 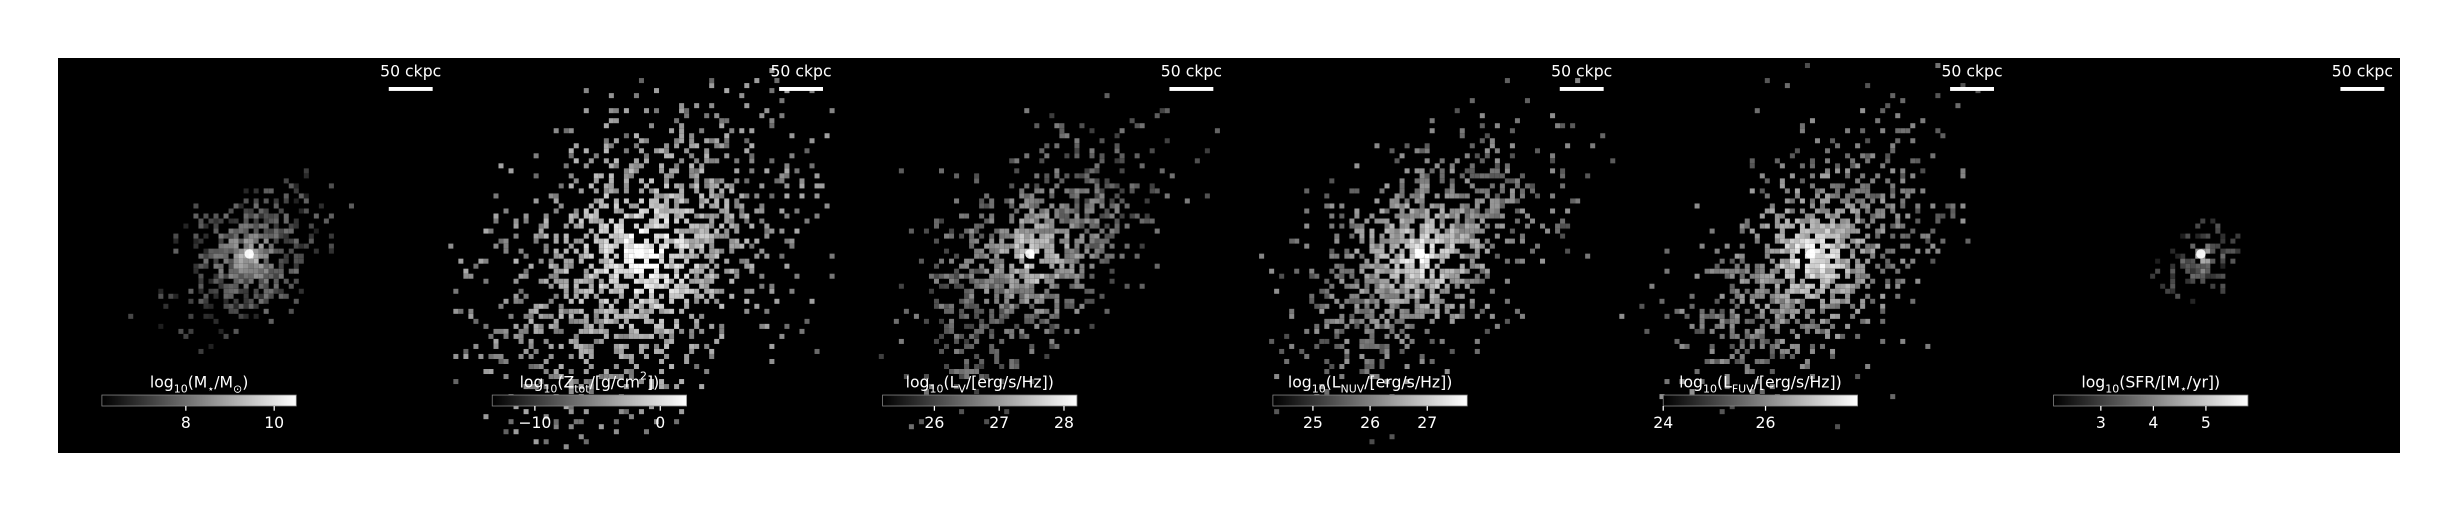 I want to click on colorbar, so click(x=2151, y=400).